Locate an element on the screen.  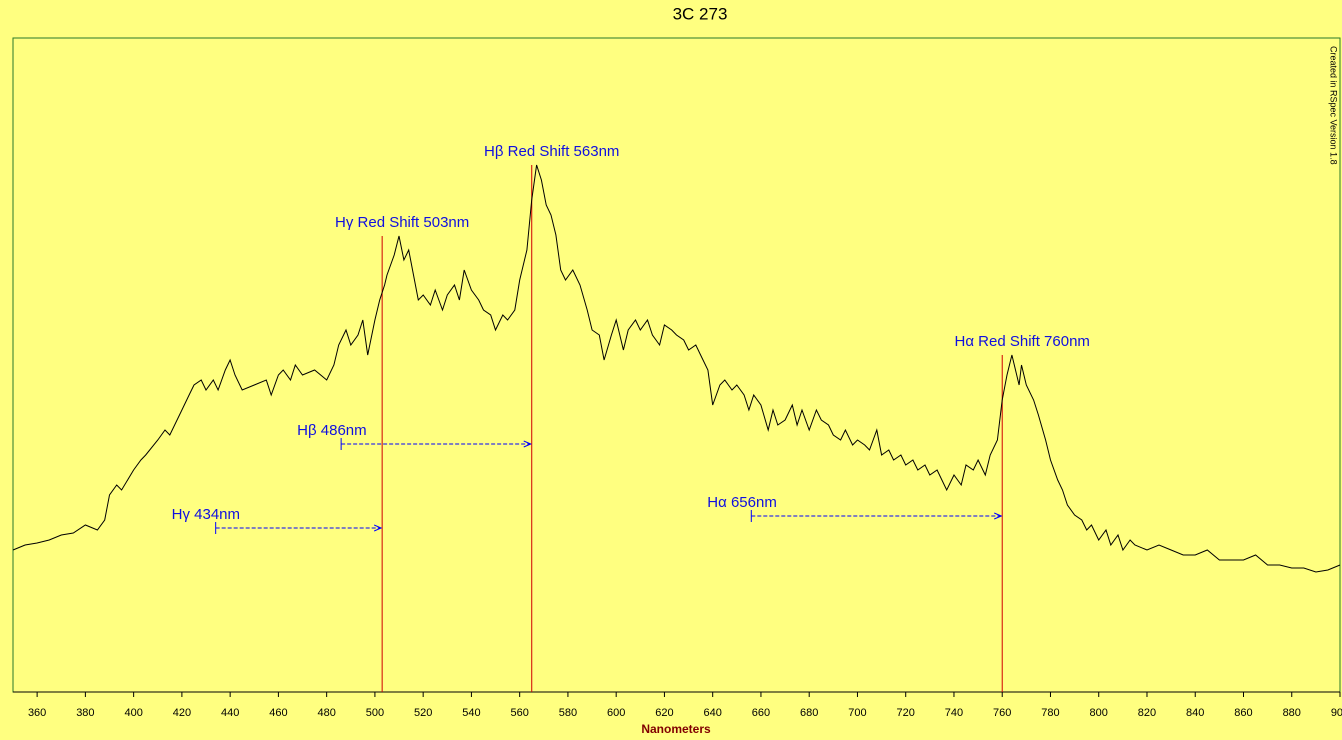
chart-title: 3C 273 is located at coordinates (700, 13).